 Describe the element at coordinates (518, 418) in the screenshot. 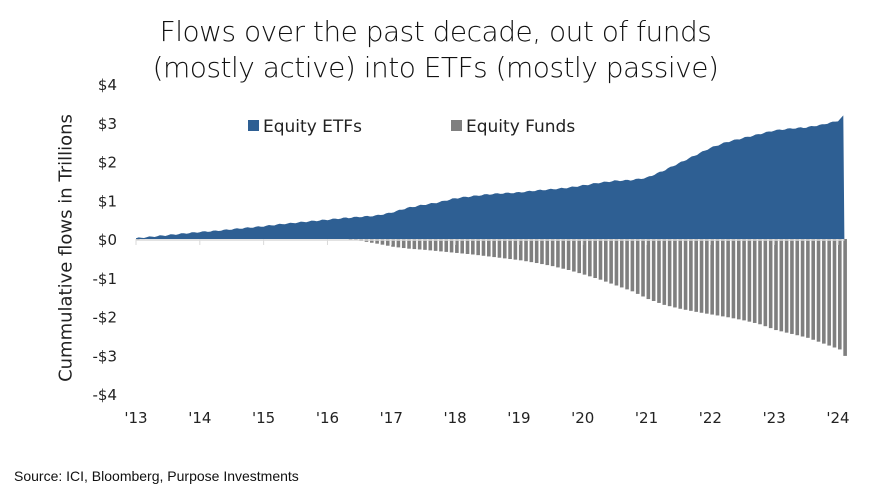

I see `x-tick-label: '19` at that location.